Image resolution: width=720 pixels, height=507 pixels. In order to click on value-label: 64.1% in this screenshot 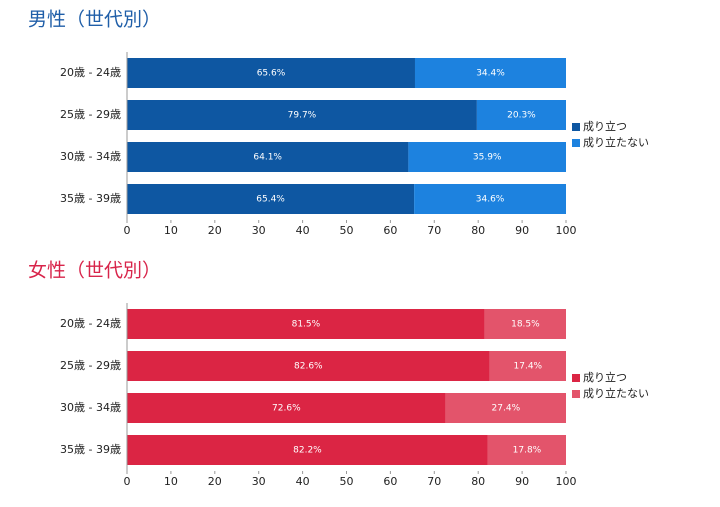, I will do `click(267, 158)`.